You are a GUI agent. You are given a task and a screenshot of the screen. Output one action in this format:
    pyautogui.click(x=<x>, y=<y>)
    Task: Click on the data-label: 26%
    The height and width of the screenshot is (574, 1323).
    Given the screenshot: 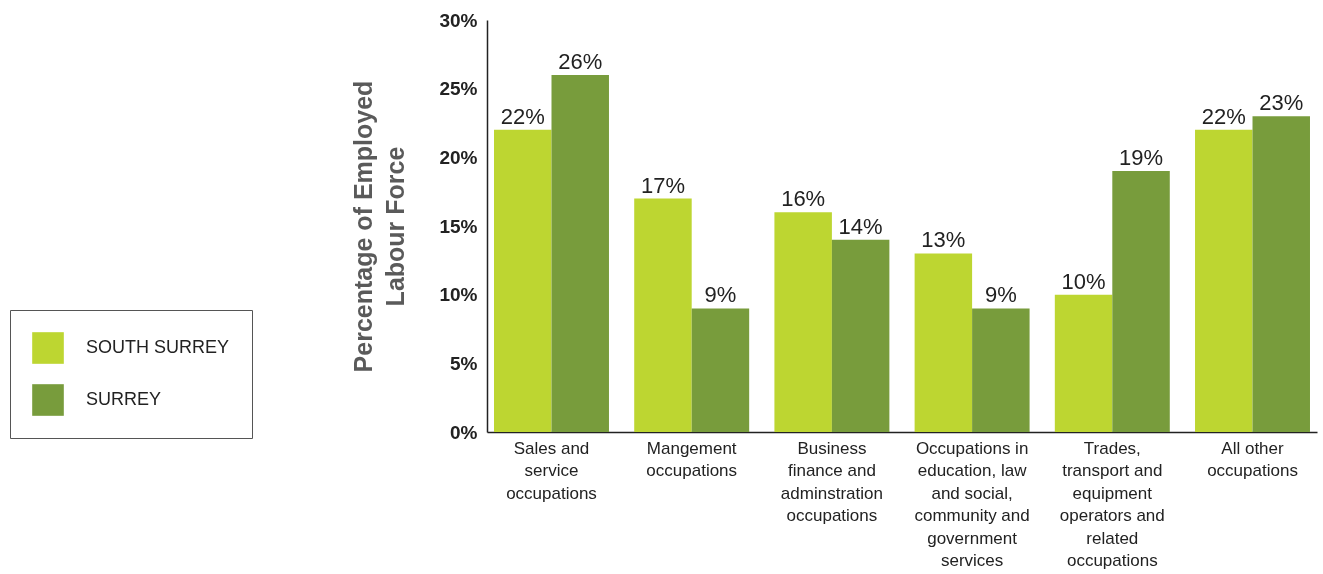 What is the action you would take?
    pyautogui.click(x=580, y=61)
    